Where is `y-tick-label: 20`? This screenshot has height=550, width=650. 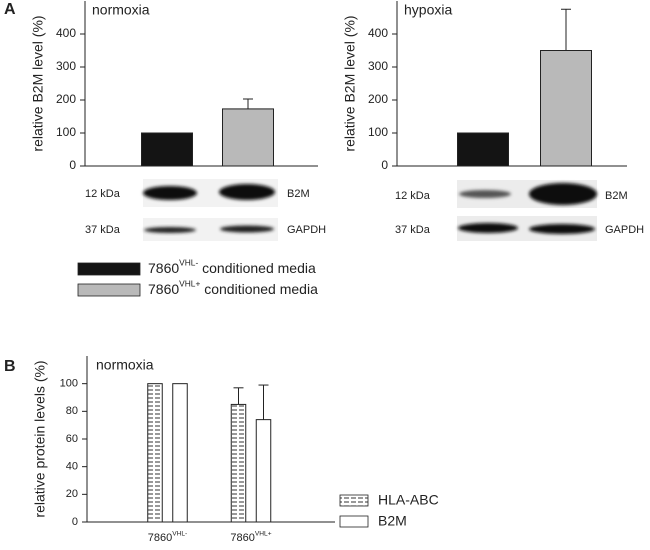 y-tick-label: 20 is located at coordinates (72, 494).